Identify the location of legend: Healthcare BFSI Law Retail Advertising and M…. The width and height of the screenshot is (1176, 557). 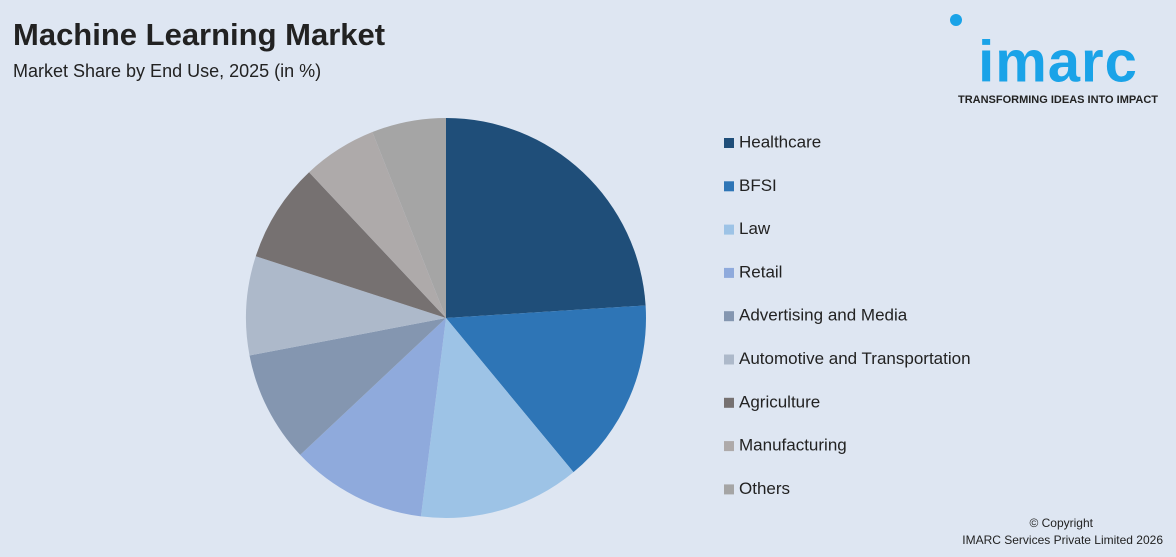
(847, 315).